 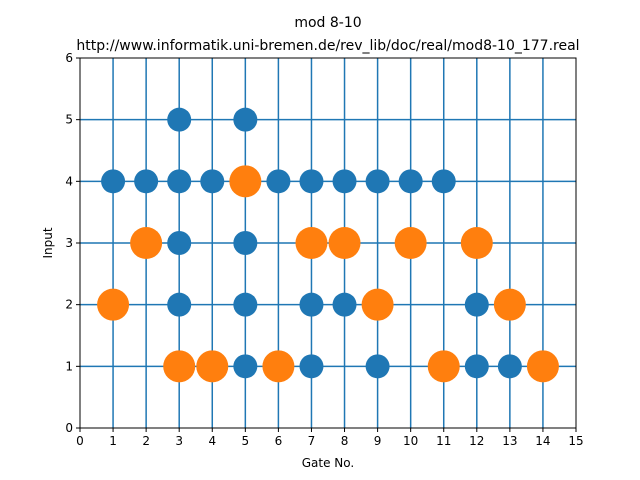 What do you see at coordinates (69, 243) in the screenshot?
I see `y-tick-label: 3` at bounding box center [69, 243].